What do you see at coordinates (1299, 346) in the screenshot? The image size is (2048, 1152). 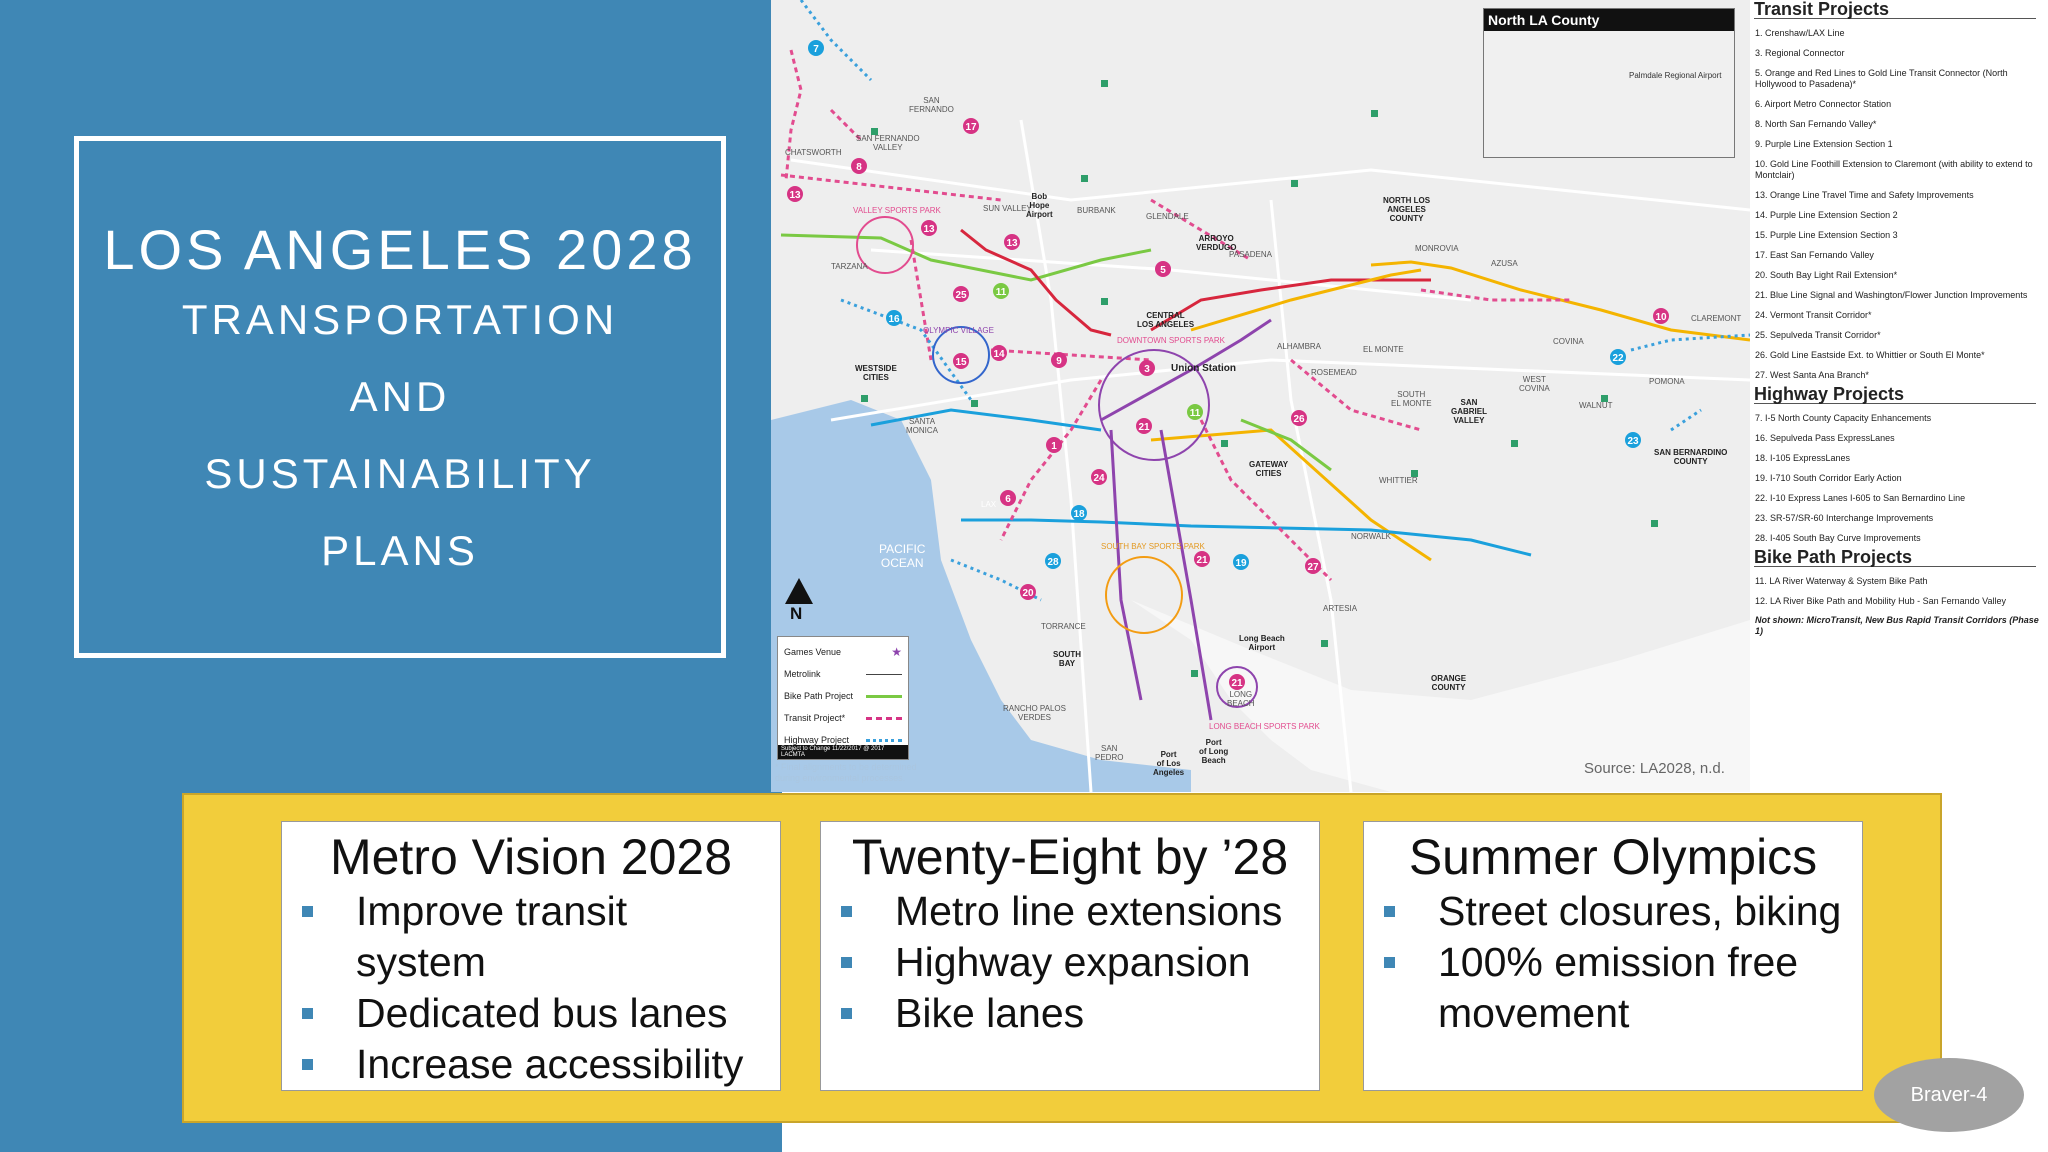 I see `map-label: ALHAMBRA` at bounding box center [1299, 346].